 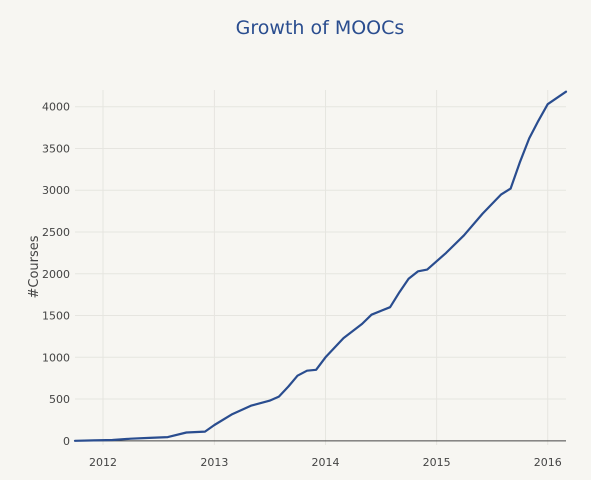 I want to click on y-tick-label: 1000, so click(x=56, y=357).